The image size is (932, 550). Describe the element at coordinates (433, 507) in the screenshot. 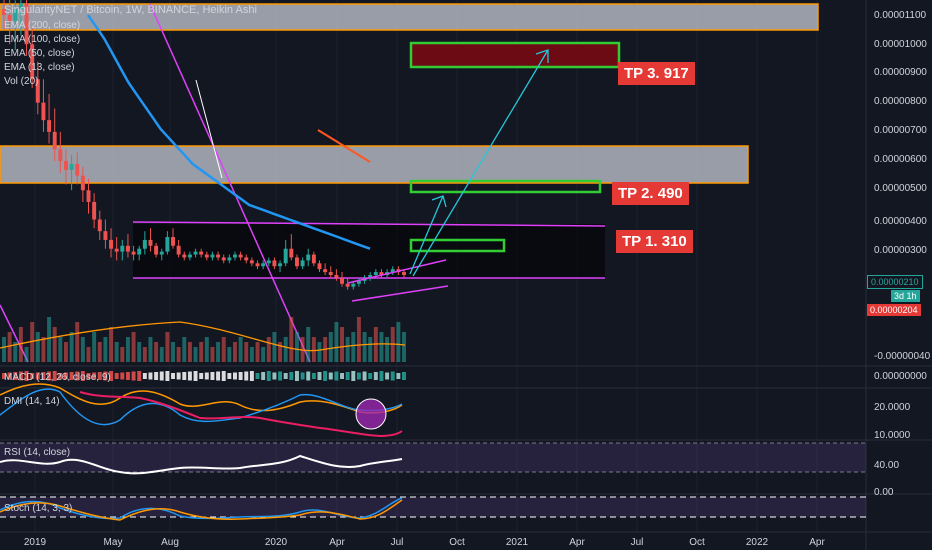

I see `stoch-band` at that location.